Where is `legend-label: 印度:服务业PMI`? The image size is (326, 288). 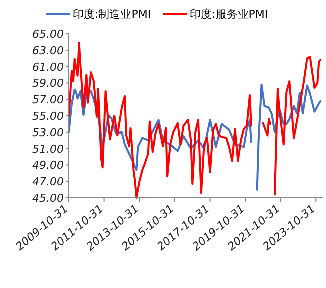
legend-label: 印度:服务业PMI is located at coordinates (229, 14).